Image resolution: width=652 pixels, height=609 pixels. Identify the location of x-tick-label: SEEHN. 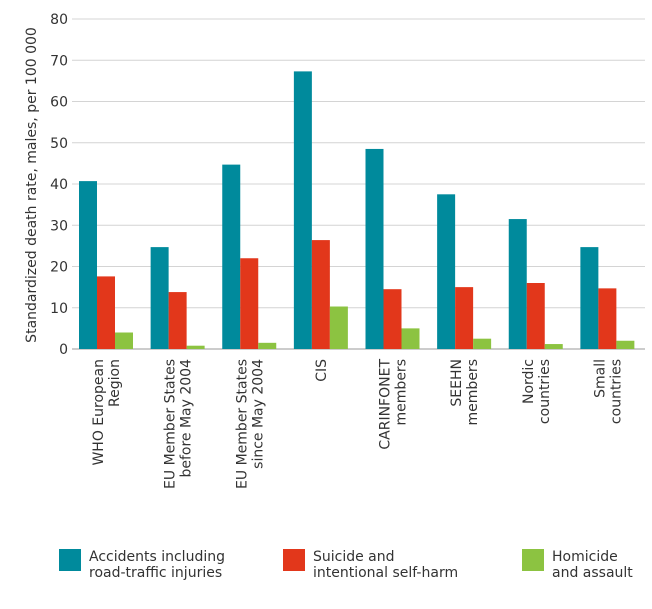
(457, 383).